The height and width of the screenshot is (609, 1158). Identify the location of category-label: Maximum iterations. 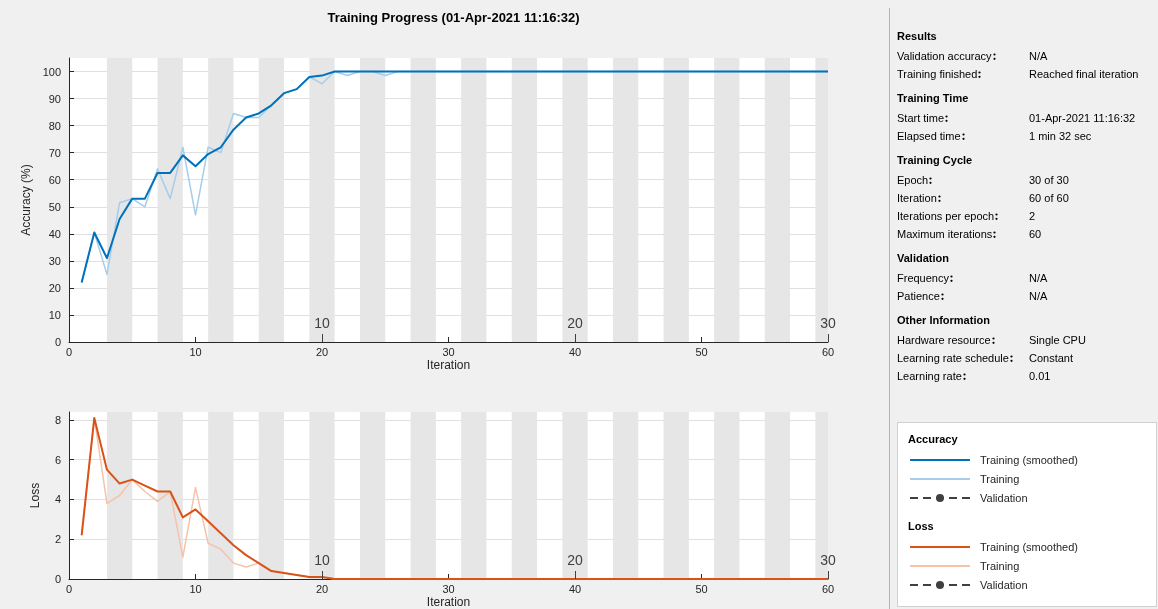
(945, 234).